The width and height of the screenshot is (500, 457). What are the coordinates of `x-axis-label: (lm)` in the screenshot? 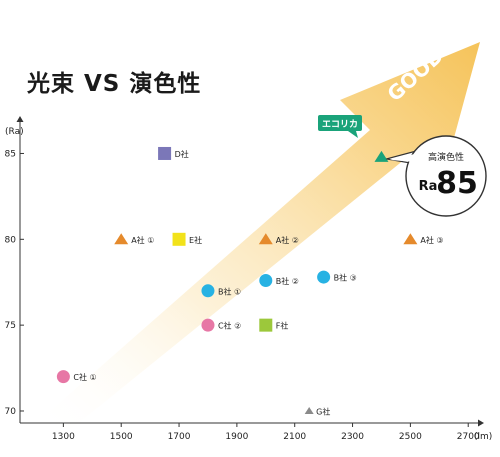 It's located at (483, 437).